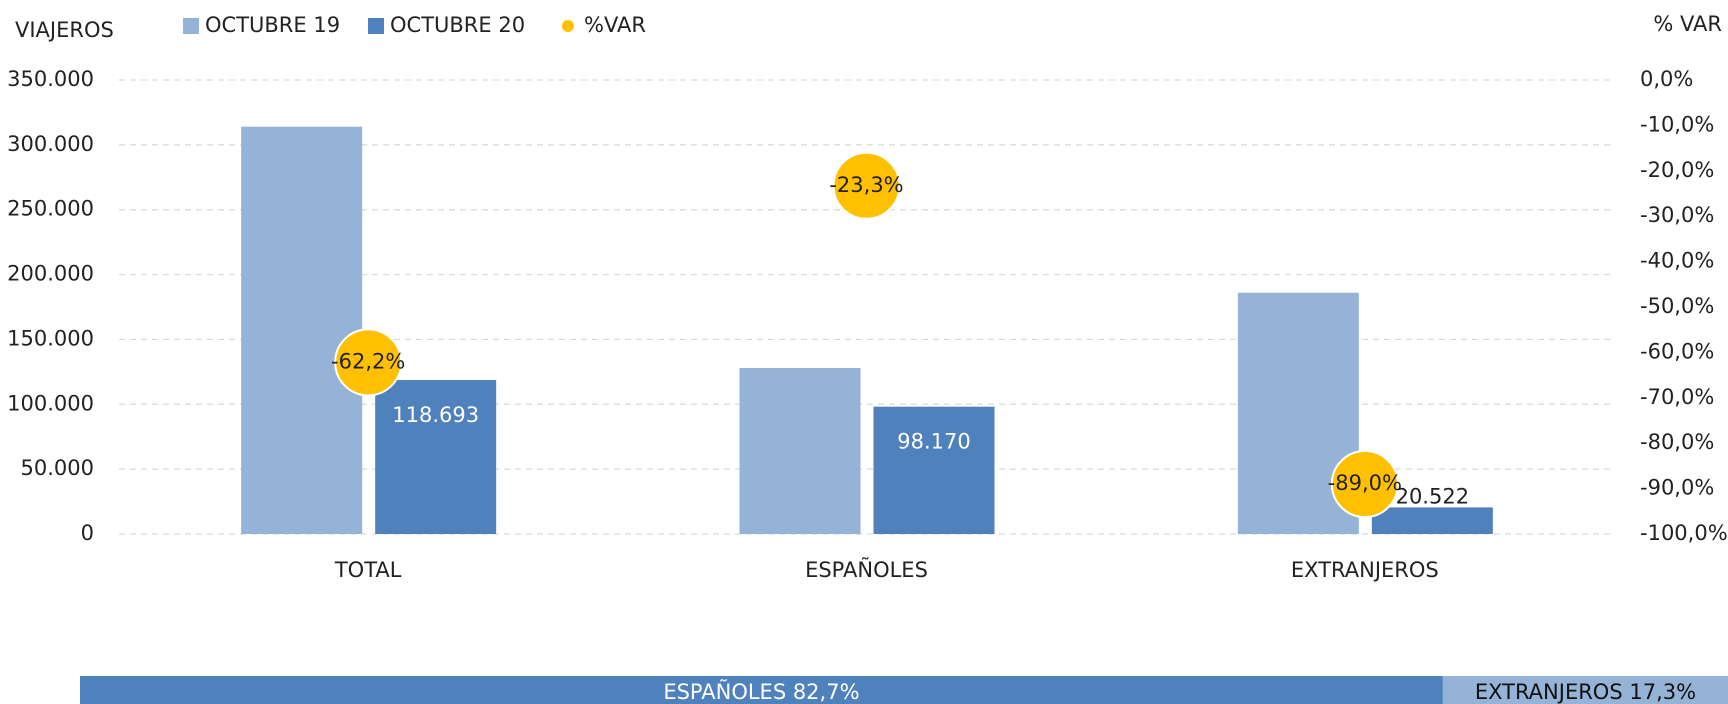 The image size is (1728, 704). What do you see at coordinates (1677, 261) in the screenshot?
I see `y2-tick-label: -40,0%` at bounding box center [1677, 261].